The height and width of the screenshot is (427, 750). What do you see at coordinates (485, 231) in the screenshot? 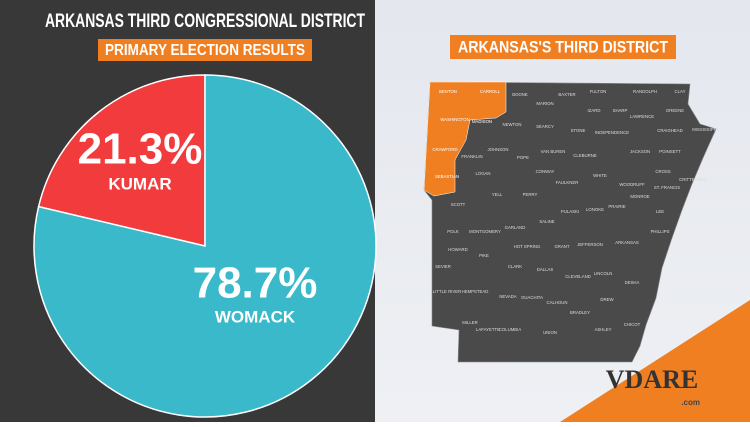
I see `county-label: MONTGOMERY` at bounding box center [485, 231].